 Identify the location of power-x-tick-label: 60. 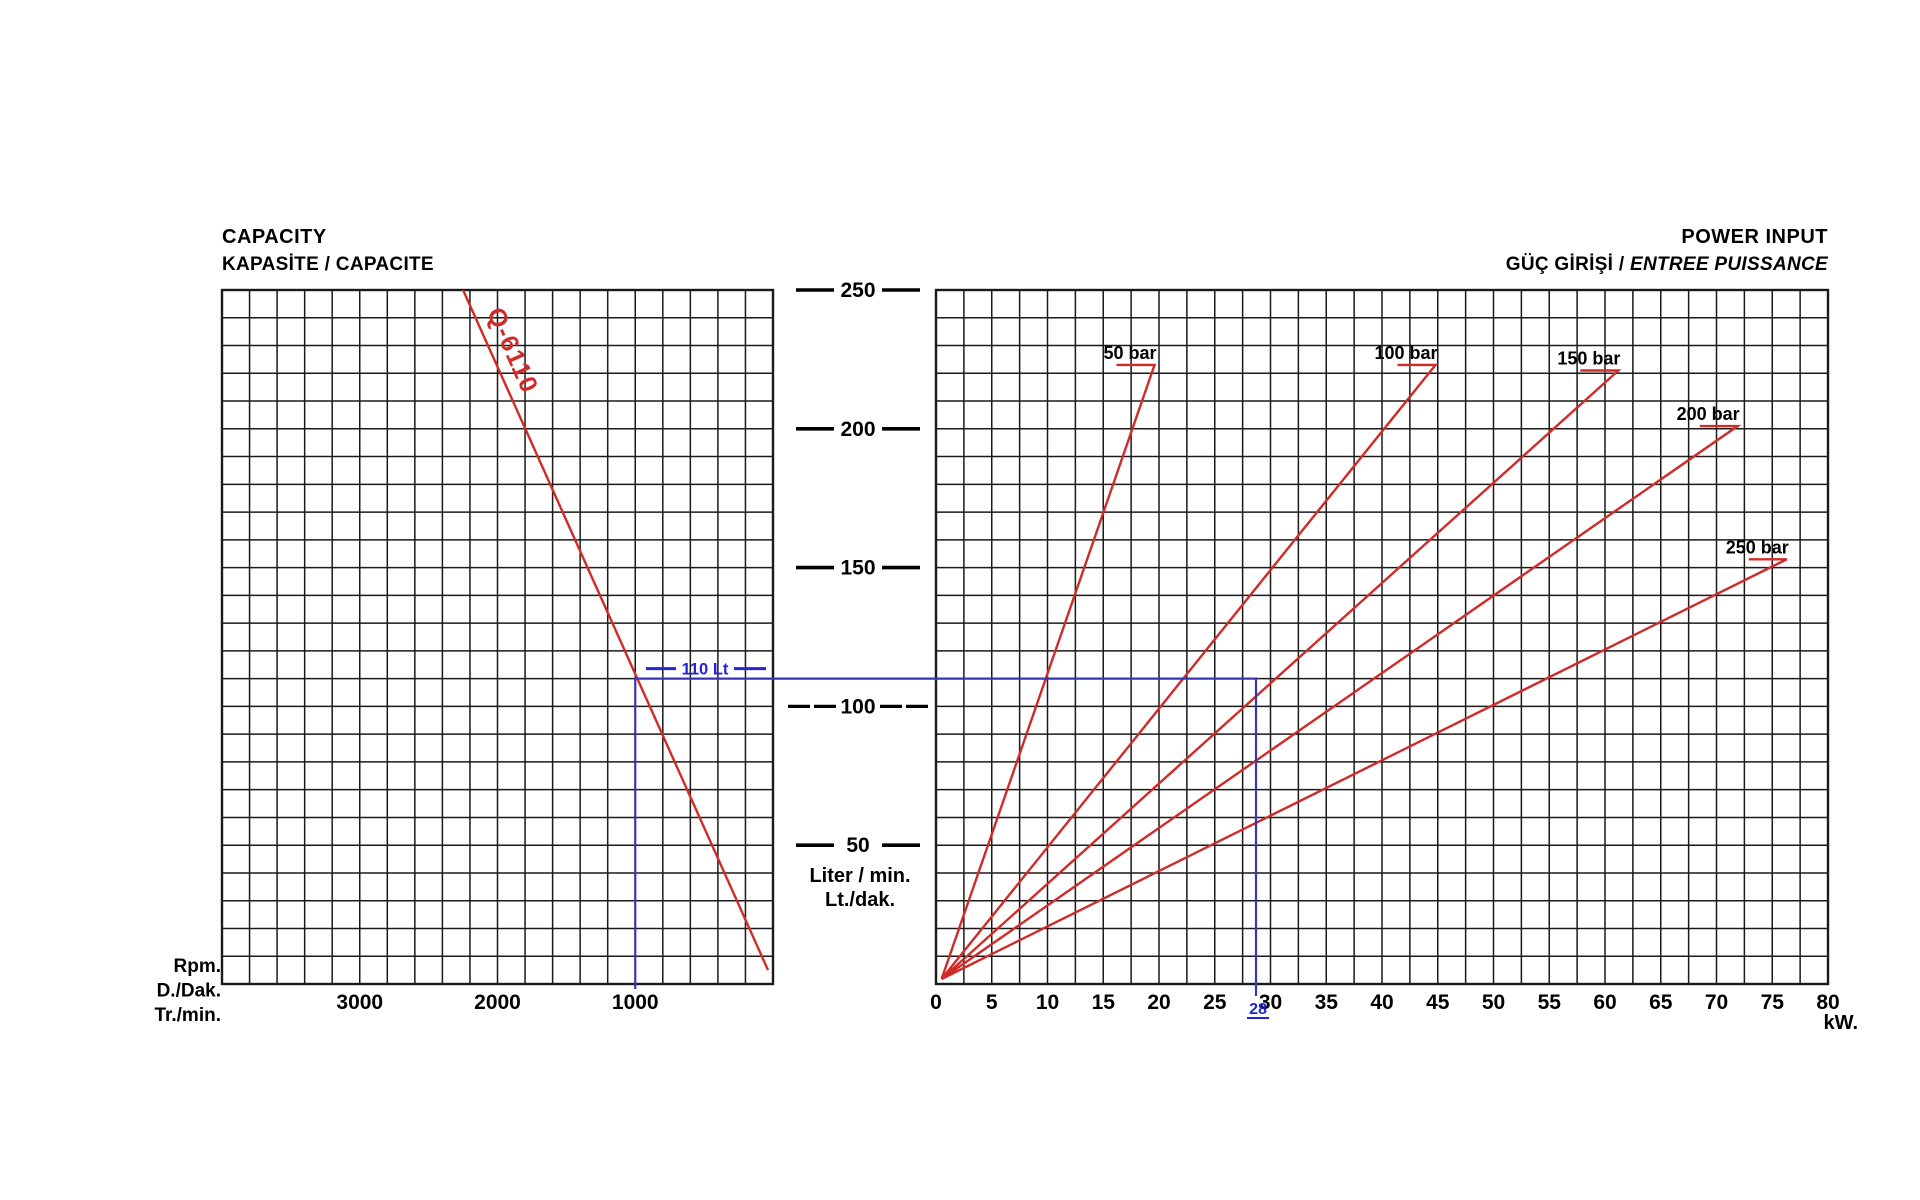
(1604, 1002).